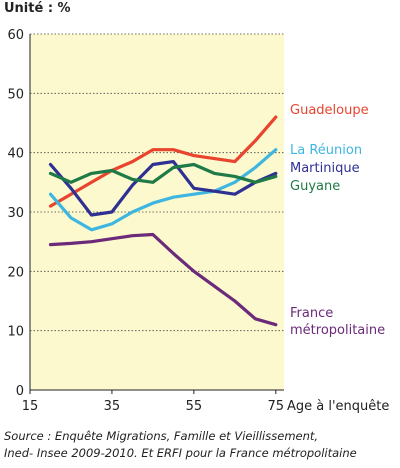  What do you see at coordinates (15, 213) in the screenshot?
I see `y-tick-label: 30` at bounding box center [15, 213].